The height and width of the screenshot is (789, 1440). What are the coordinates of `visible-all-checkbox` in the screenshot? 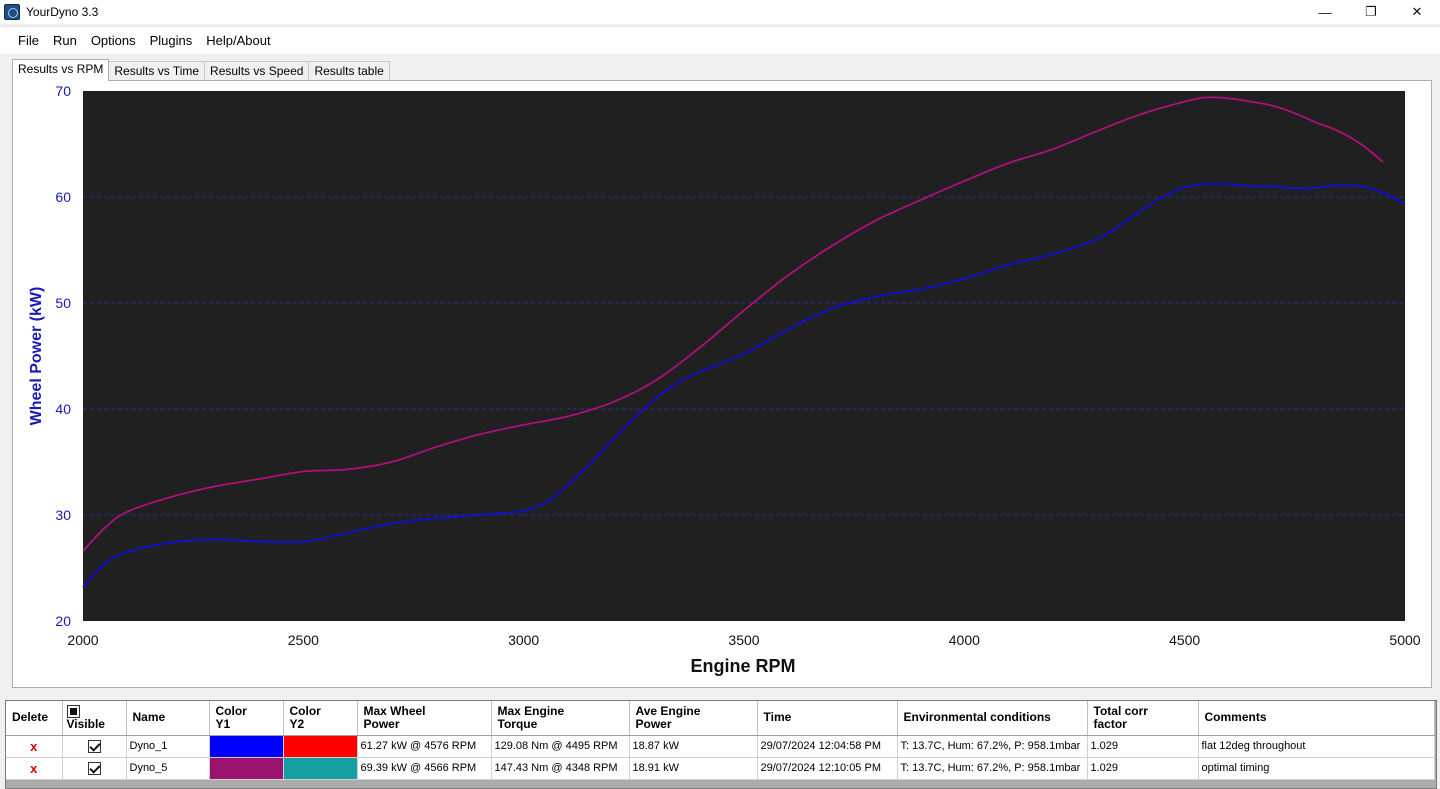 It's located at (73, 711).